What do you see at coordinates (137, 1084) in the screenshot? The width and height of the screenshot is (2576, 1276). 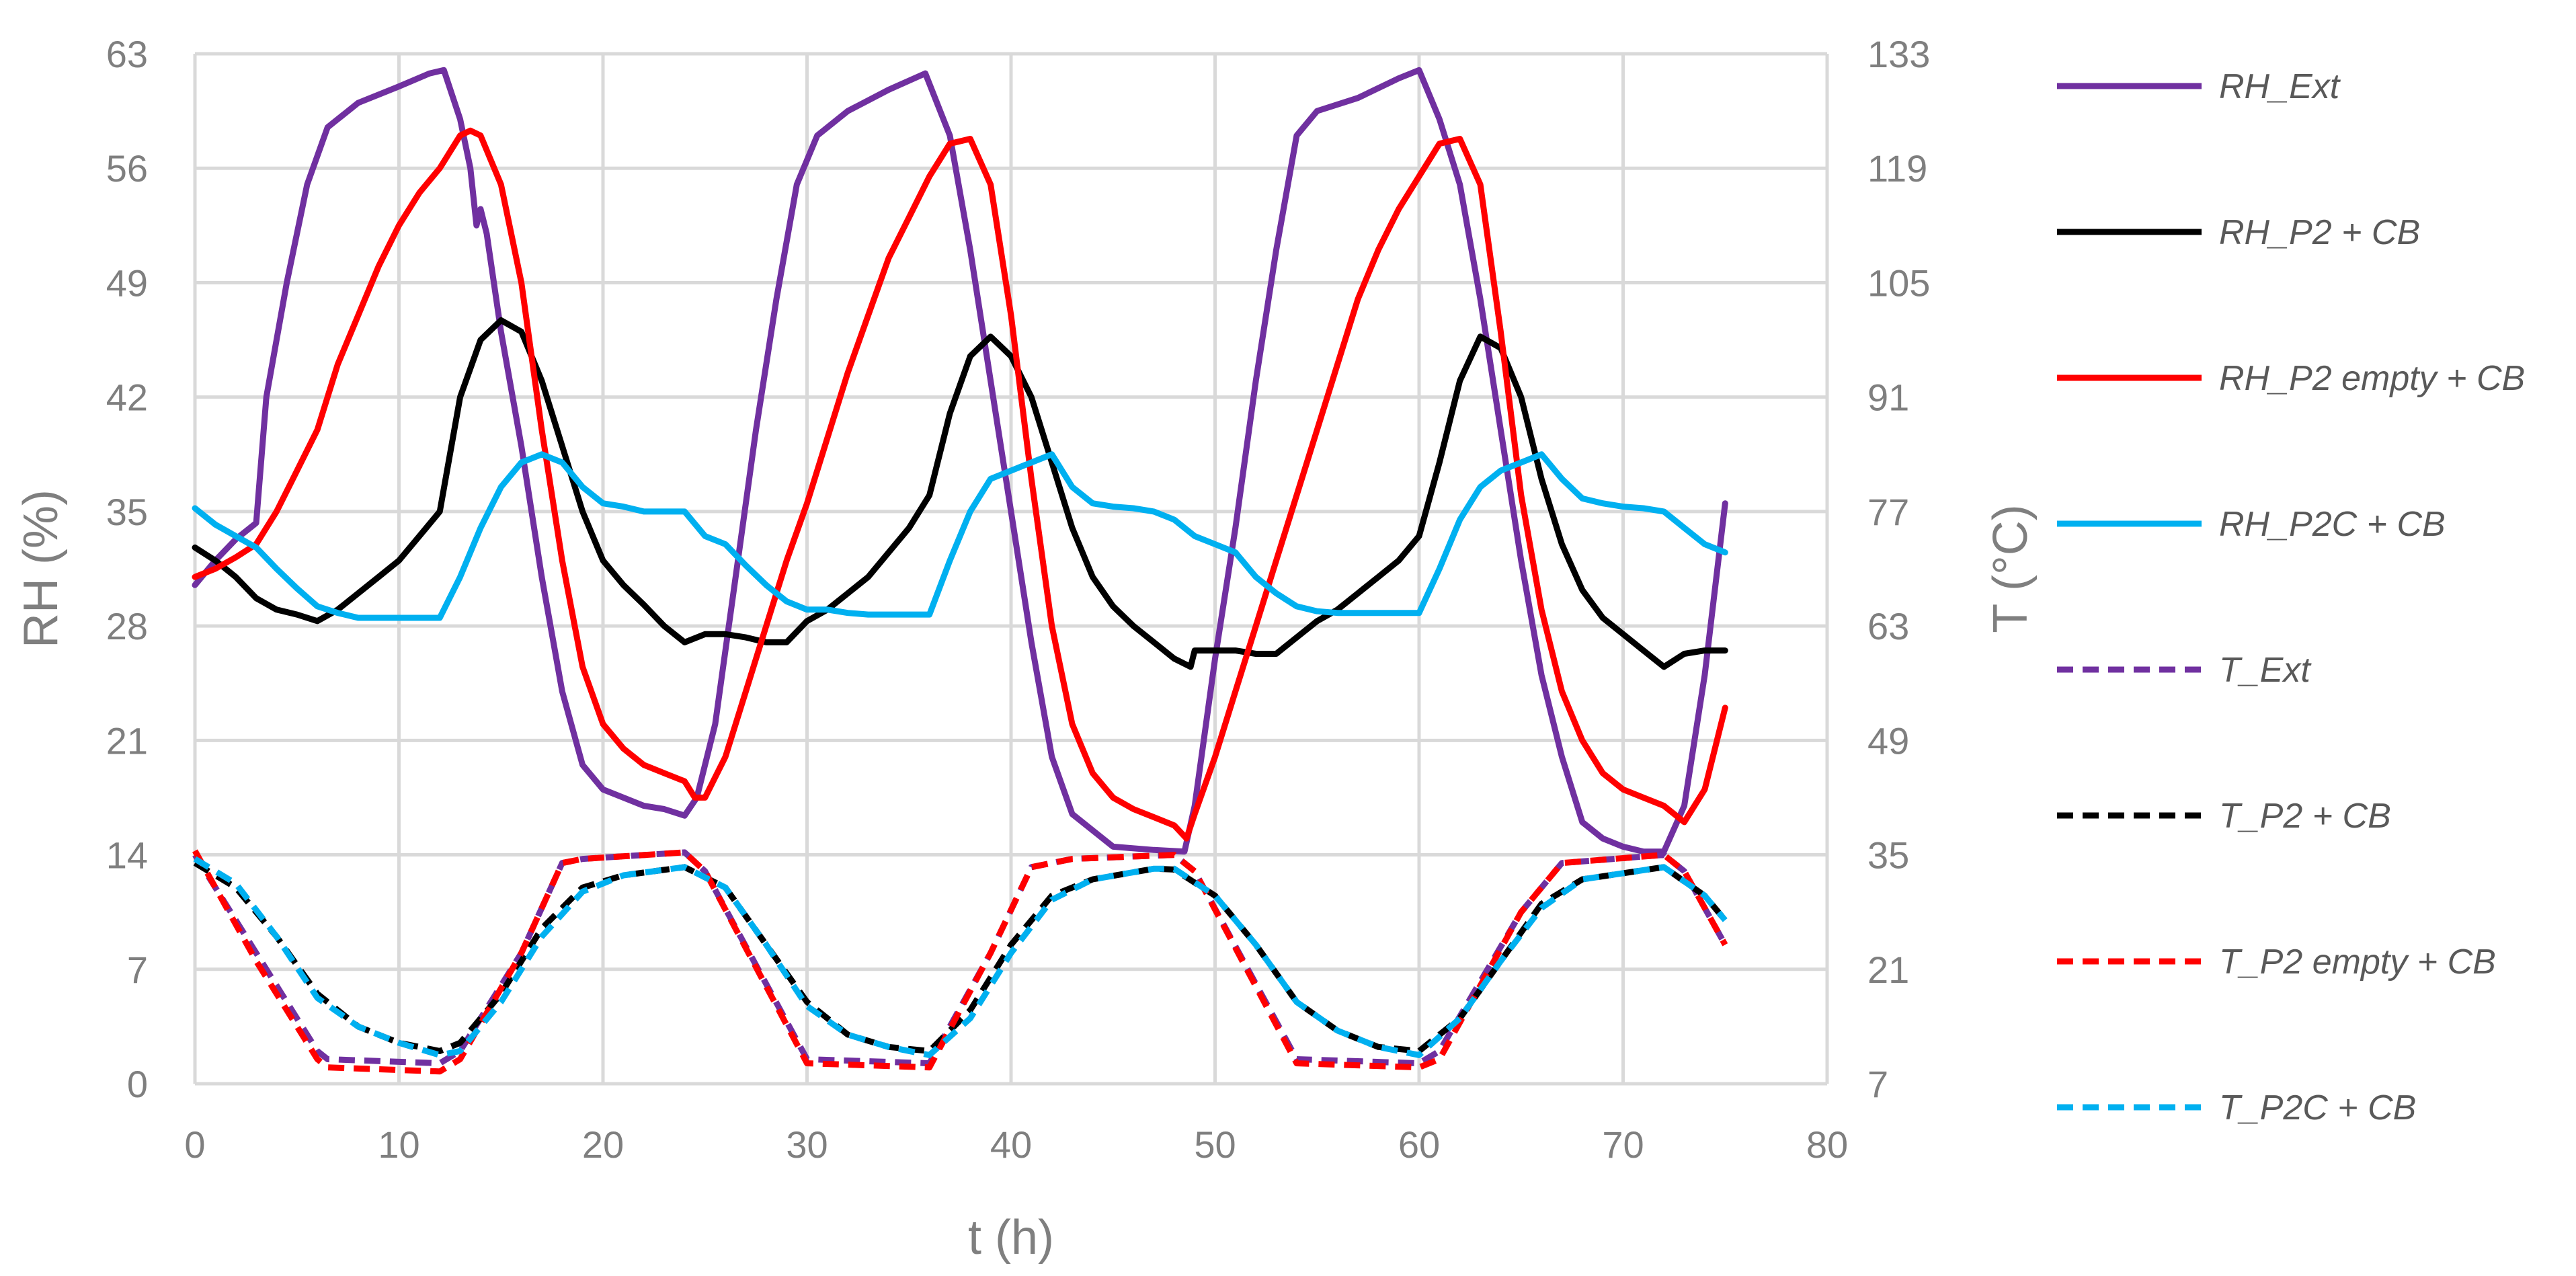 I see `y-left-tick-label: 0` at bounding box center [137, 1084].